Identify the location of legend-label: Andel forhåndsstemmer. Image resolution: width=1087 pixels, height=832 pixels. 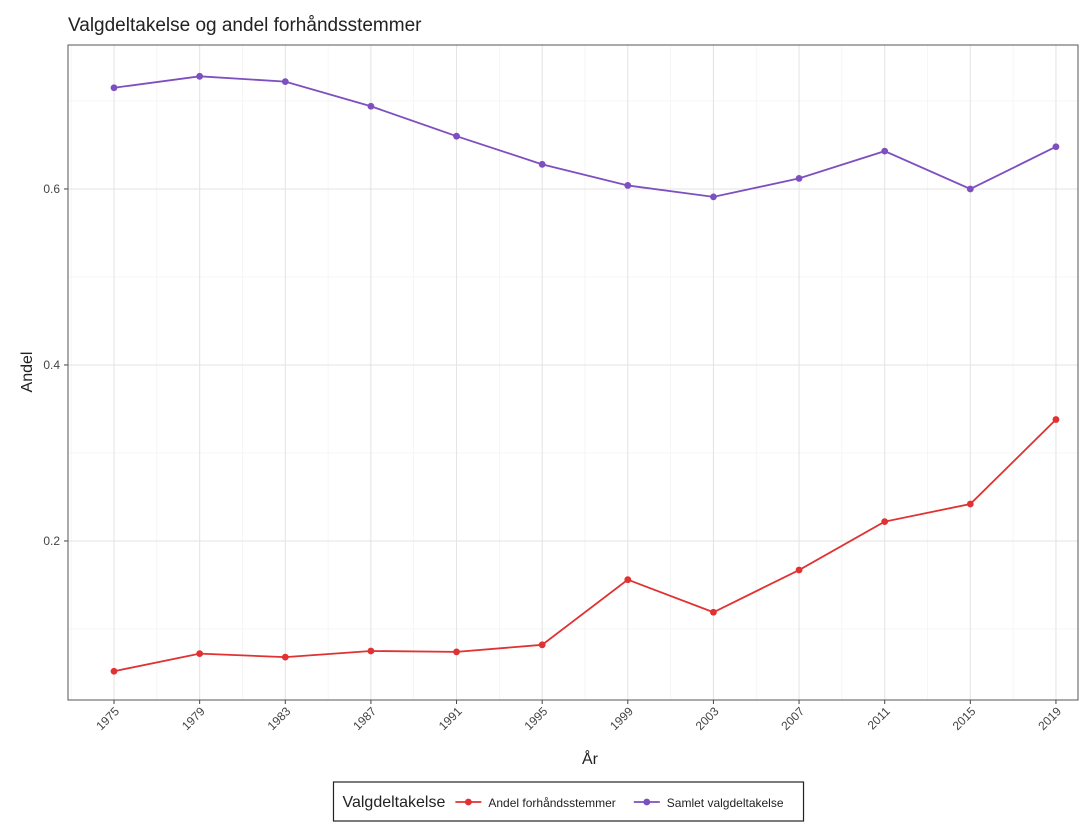
(551, 803).